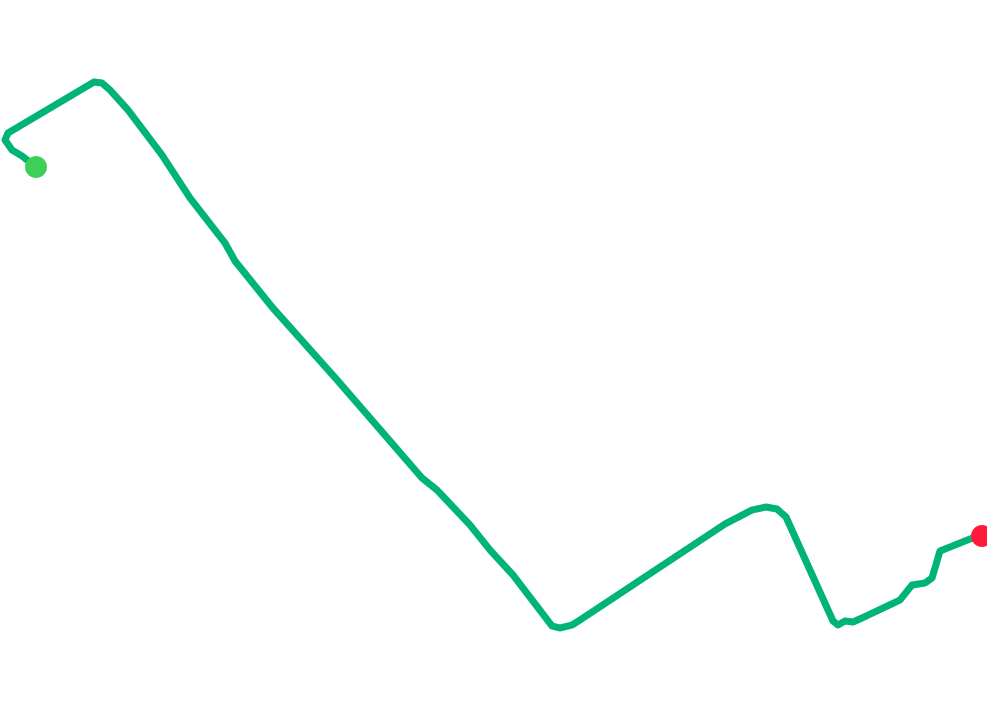 The image size is (987, 711). I want to click on start-marker, so click(36, 167).